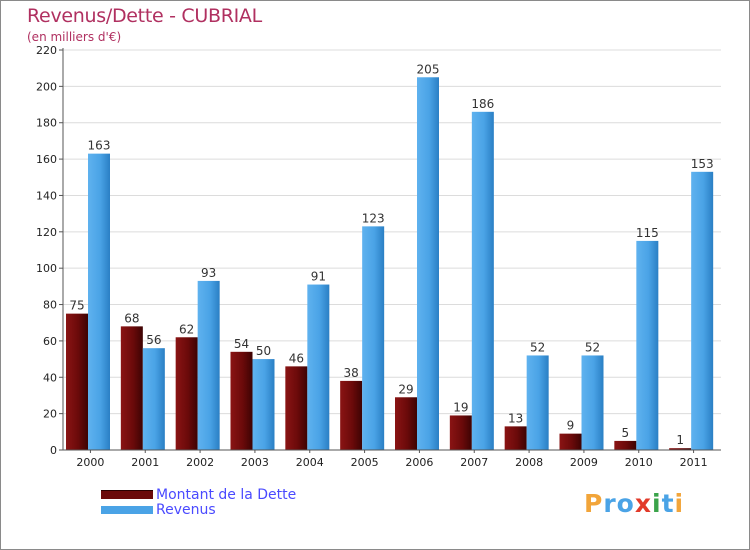  What do you see at coordinates (144, 16) in the screenshot?
I see `chart-title: Revenus/Dette - CUBRIAL` at bounding box center [144, 16].